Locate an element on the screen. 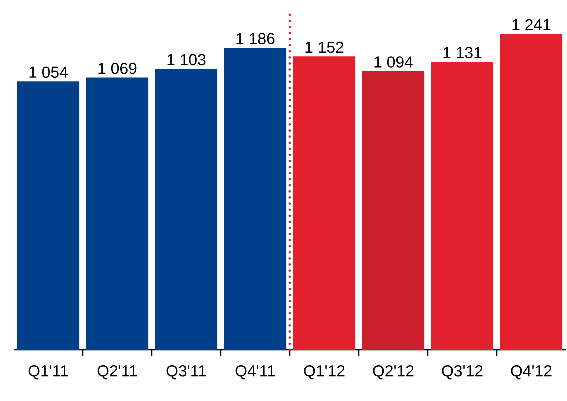  x-tick-label: Q4'11 is located at coordinates (256, 373).